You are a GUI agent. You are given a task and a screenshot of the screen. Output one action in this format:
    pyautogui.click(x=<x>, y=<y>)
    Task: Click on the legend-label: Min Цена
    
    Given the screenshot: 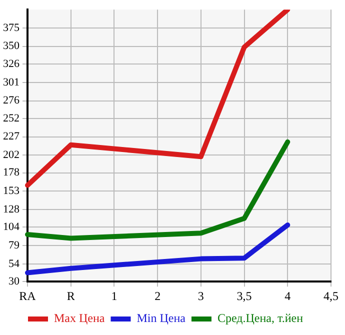 What is the action you would take?
    pyautogui.click(x=161, y=318)
    